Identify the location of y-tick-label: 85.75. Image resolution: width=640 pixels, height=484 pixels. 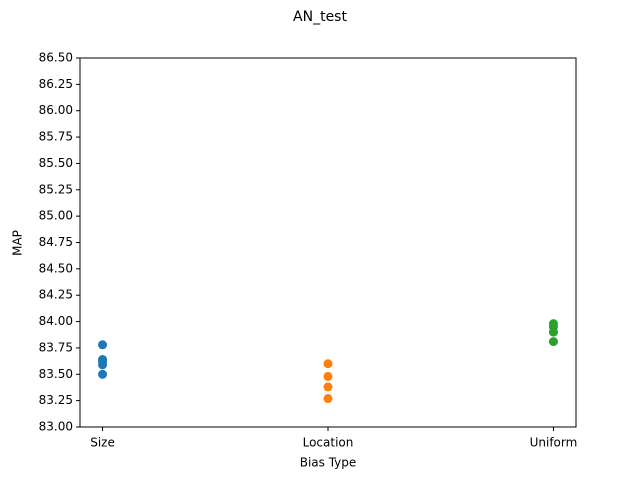
(56, 137).